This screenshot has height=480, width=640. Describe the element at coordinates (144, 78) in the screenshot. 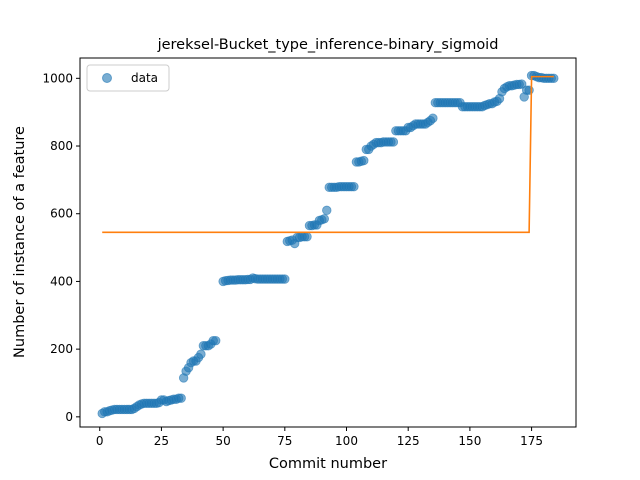

I see `legend-label-data: data` at that location.